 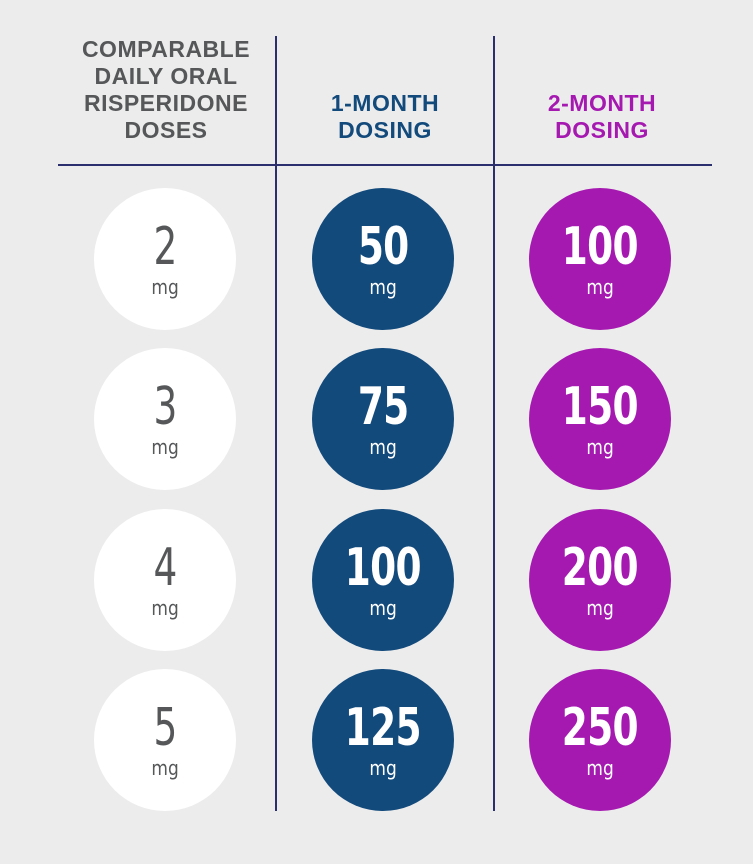 I want to click on one-month-dose-circle: 50 mg, so click(x=383, y=259).